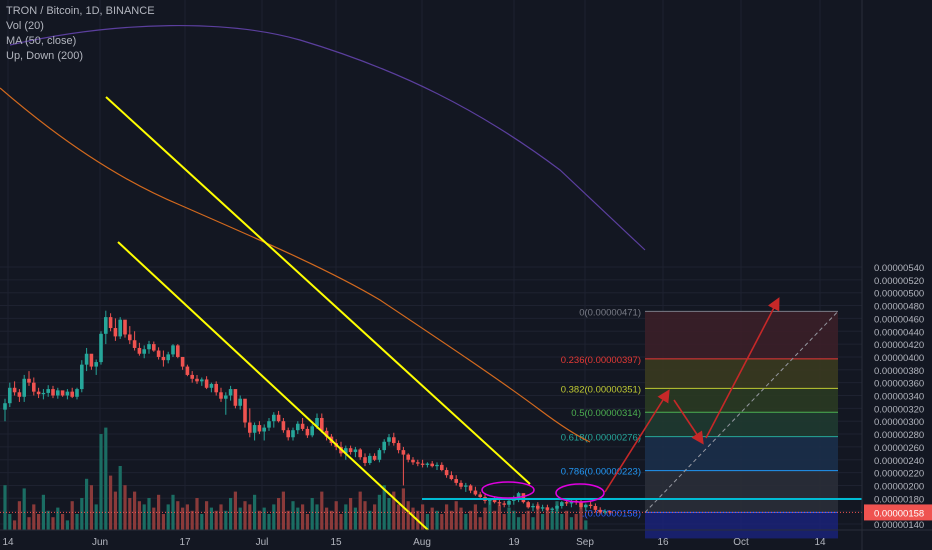 The width and height of the screenshot is (932, 550). What do you see at coordinates (100, 542) in the screenshot?
I see `time-axis-label: Jun` at bounding box center [100, 542].